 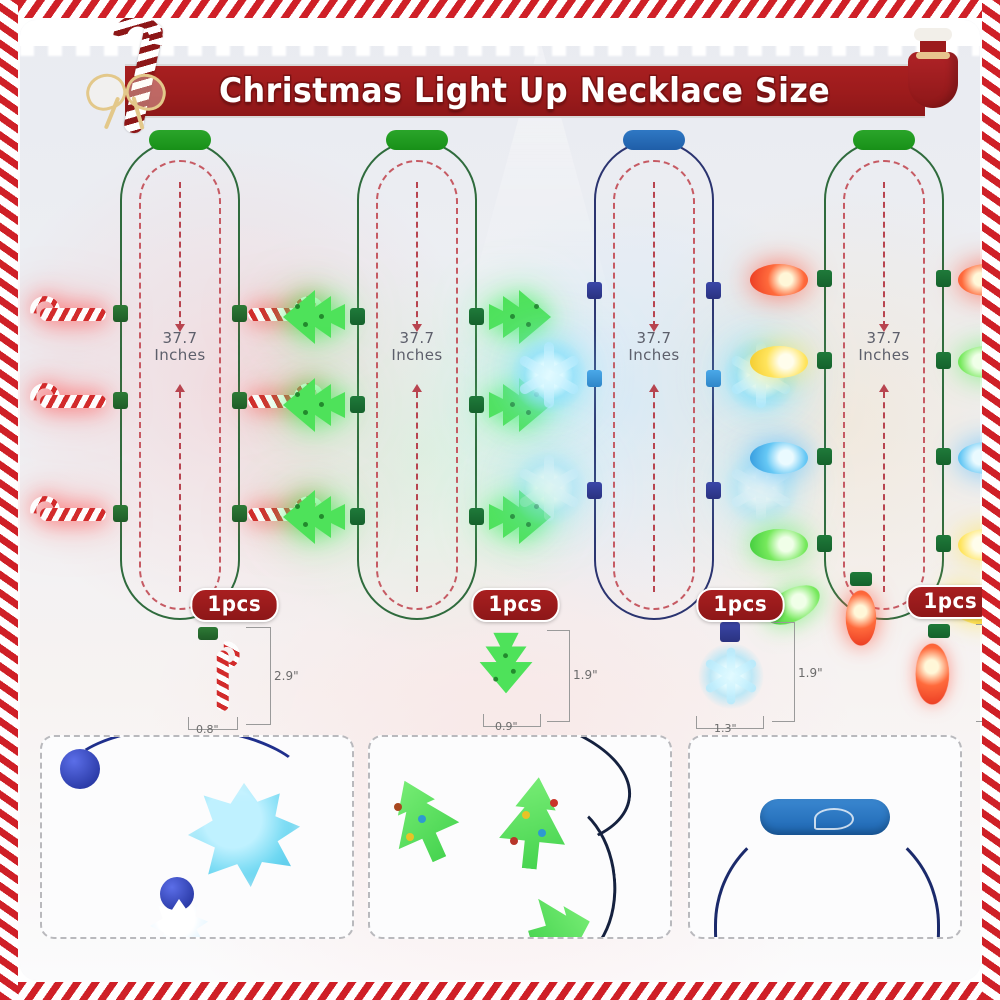 What do you see at coordinates (141, 83) in the screenshot?
I see `candy-cane-bow-icon` at bounding box center [141, 83].